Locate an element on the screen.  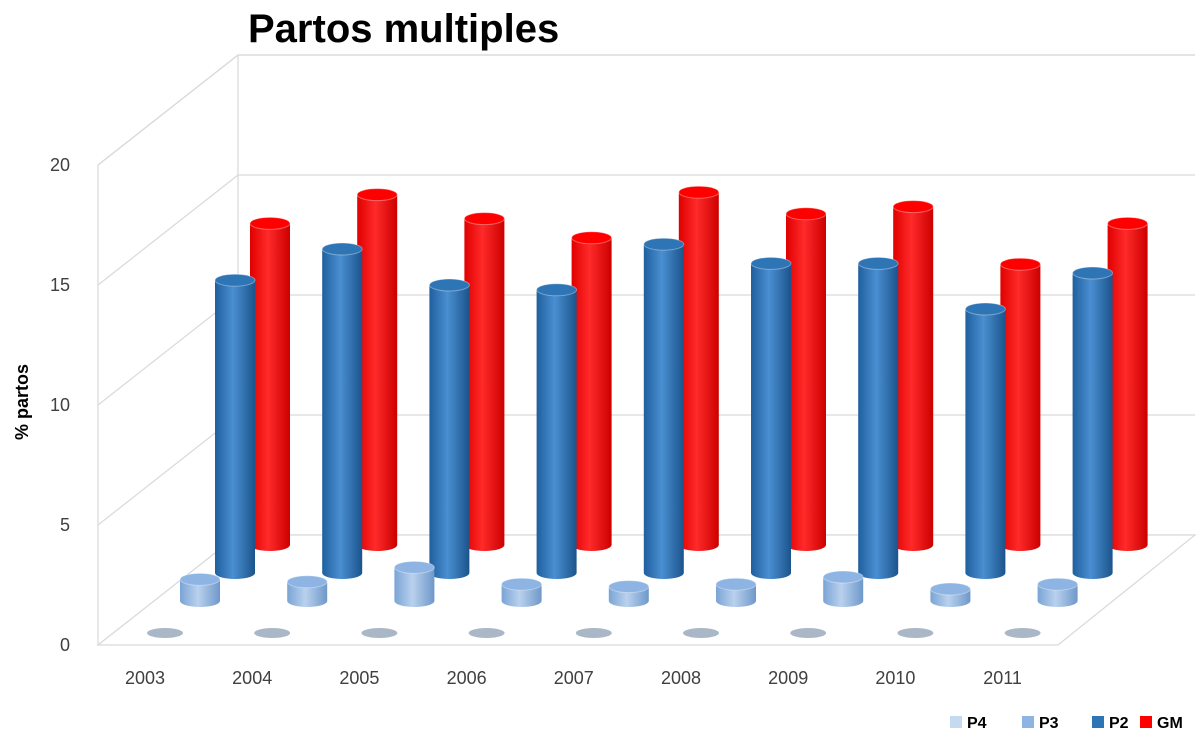
bar-gm-2009 is located at coordinates (913, 375).